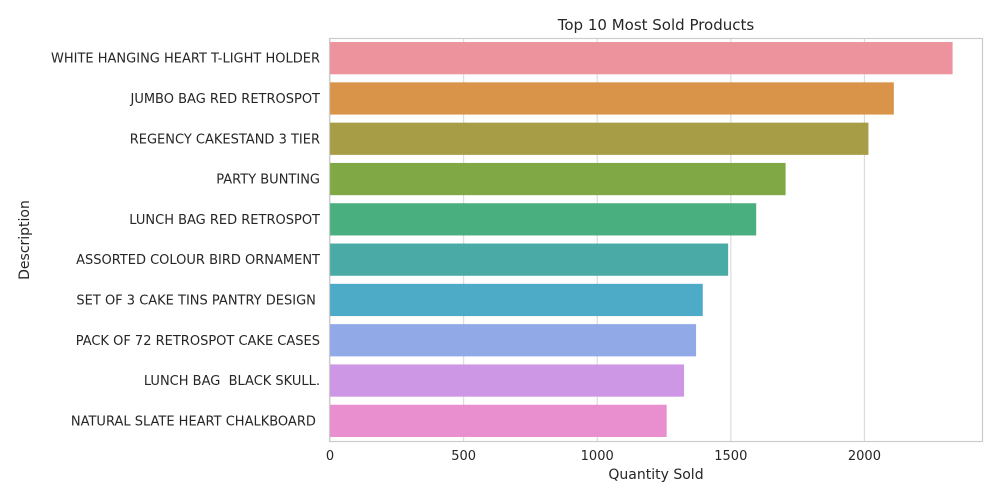 The width and height of the screenshot is (1000, 500). What do you see at coordinates (655, 475) in the screenshot?
I see `x-axis-label: Quantity Sold` at bounding box center [655, 475].